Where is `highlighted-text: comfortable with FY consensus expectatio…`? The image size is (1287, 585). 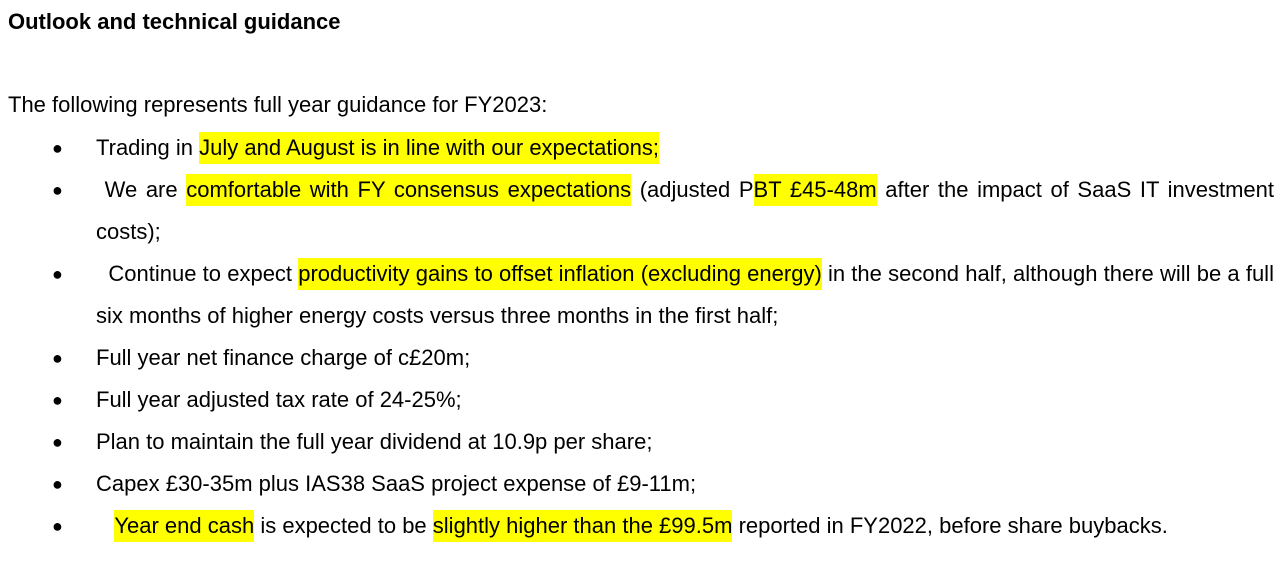
highlighted-text: comfortable with FY consensus expectatio… is located at coordinates (409, 190).